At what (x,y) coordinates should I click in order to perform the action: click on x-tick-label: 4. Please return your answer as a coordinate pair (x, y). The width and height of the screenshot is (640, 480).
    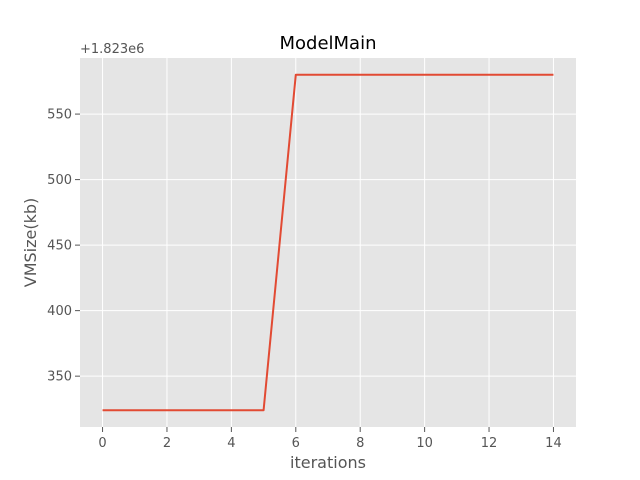
    Looking at the image, I should click on (231, 443).